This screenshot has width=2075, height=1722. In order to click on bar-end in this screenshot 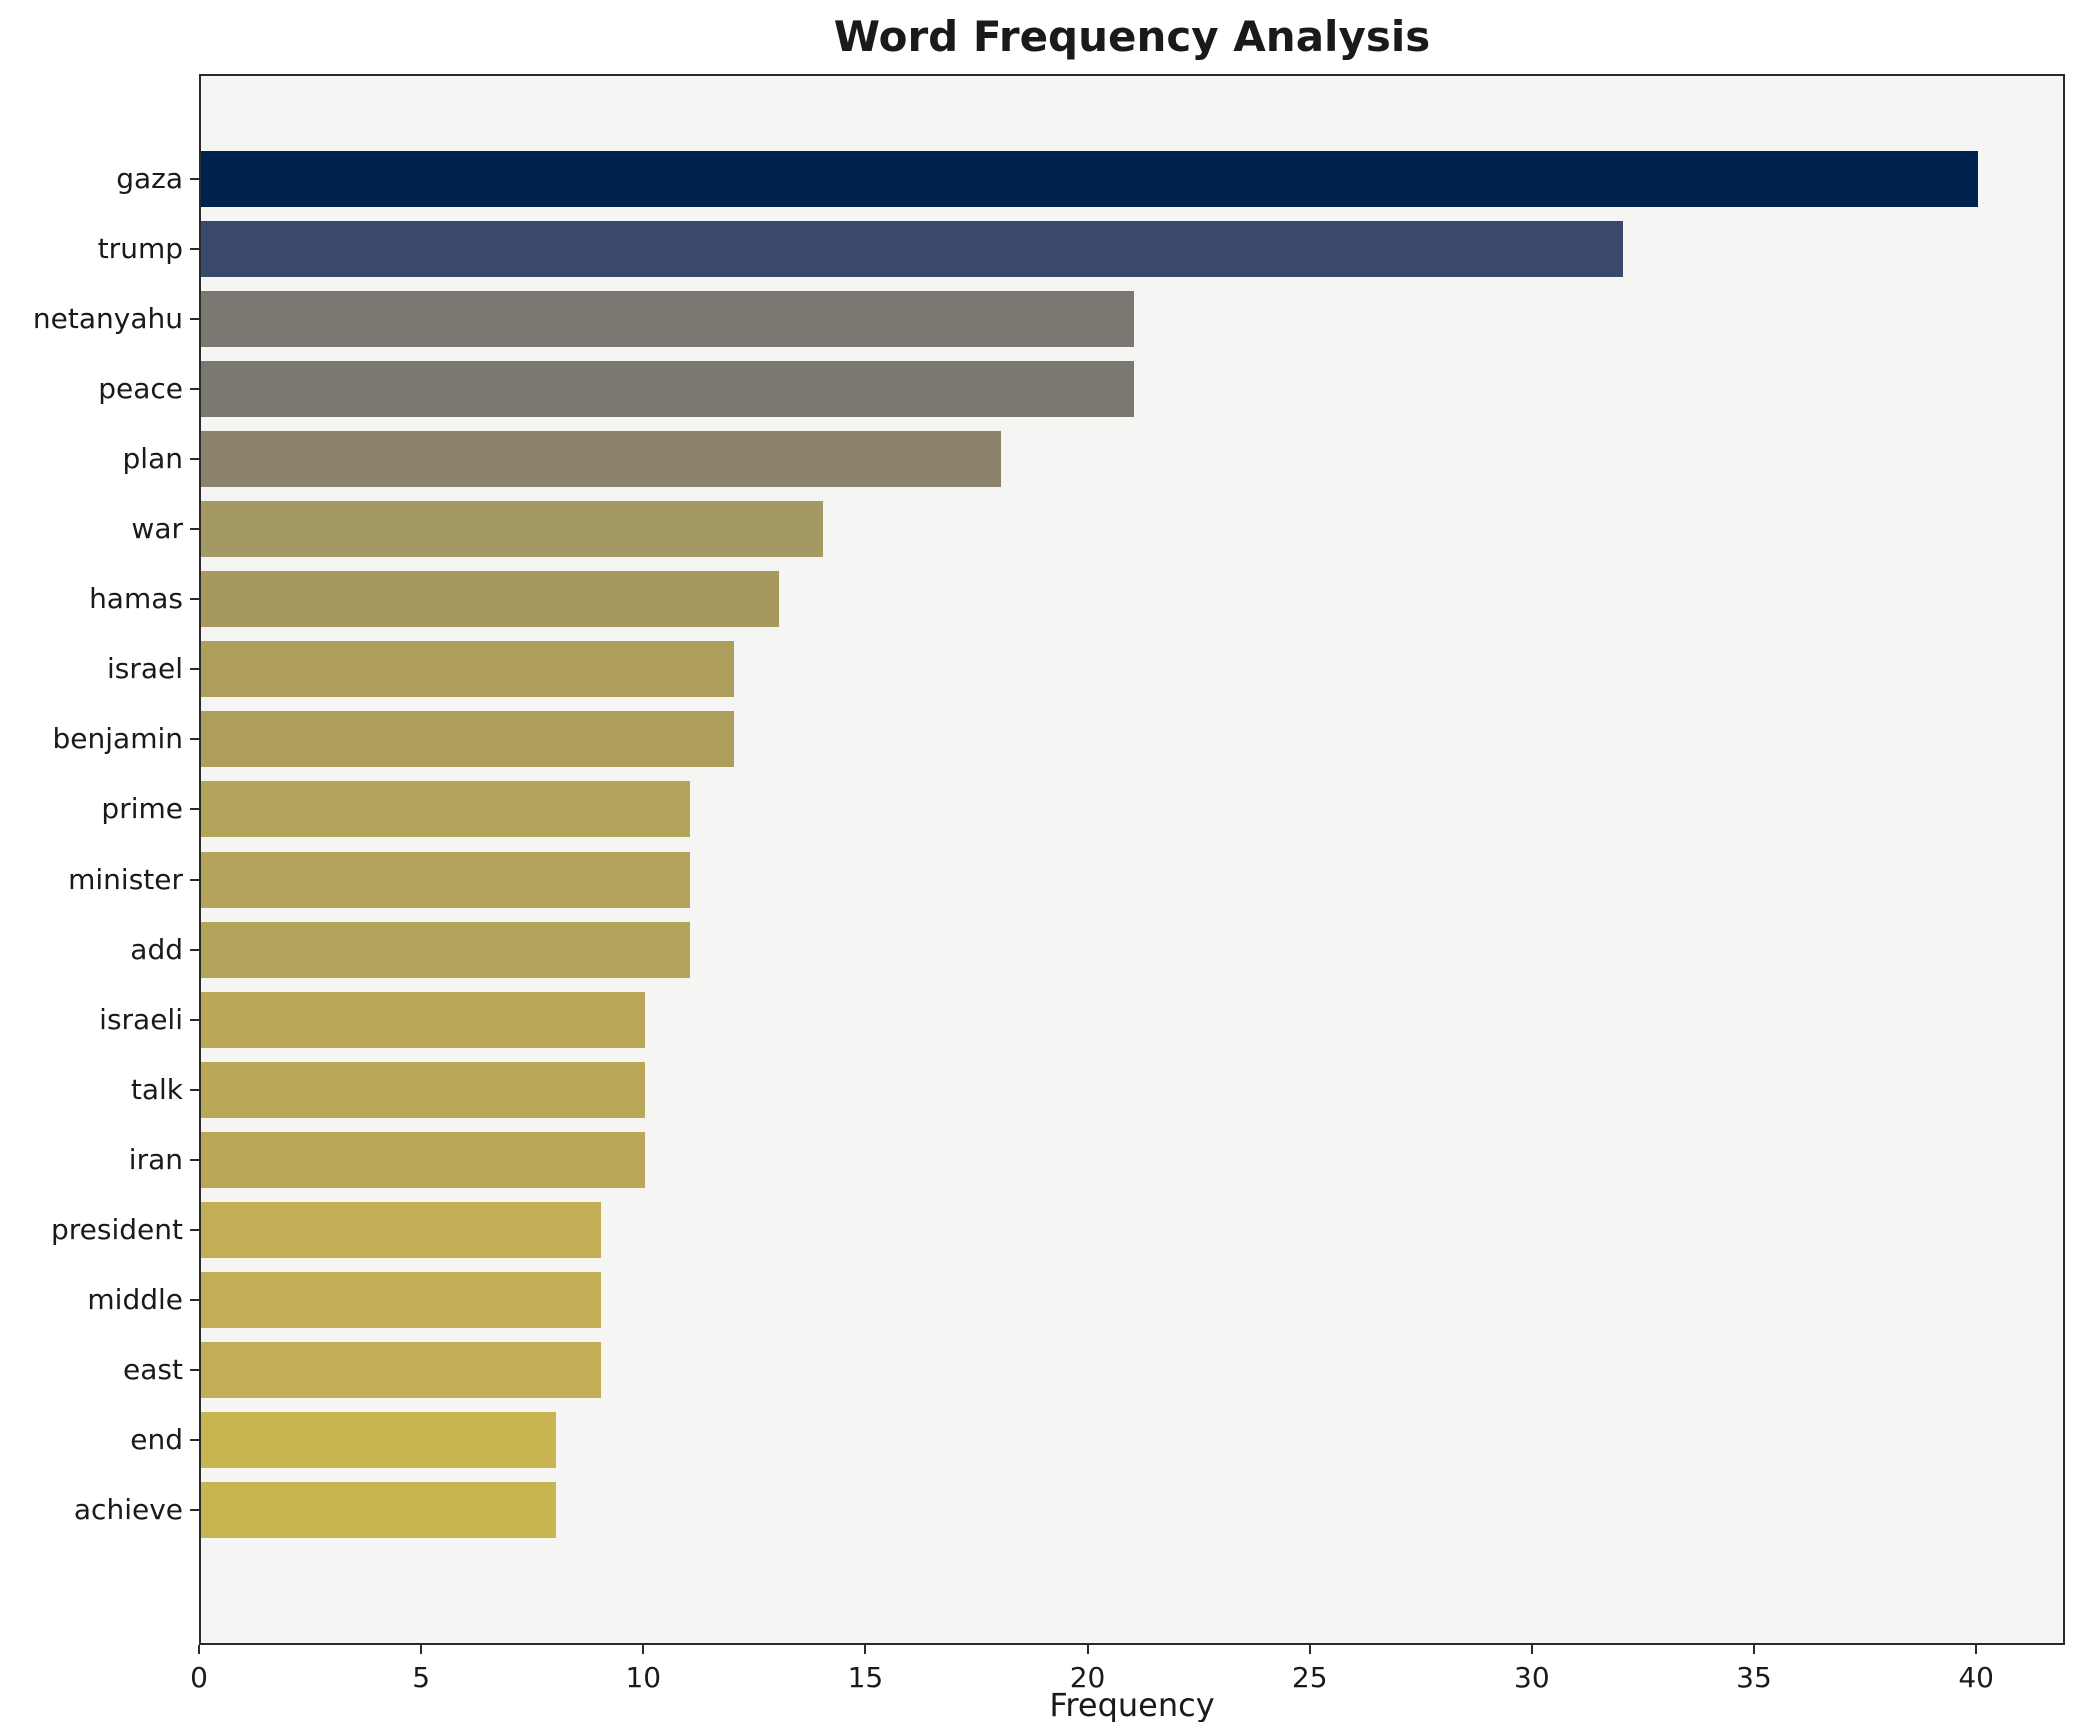, I will do `click(379, 1439)`.